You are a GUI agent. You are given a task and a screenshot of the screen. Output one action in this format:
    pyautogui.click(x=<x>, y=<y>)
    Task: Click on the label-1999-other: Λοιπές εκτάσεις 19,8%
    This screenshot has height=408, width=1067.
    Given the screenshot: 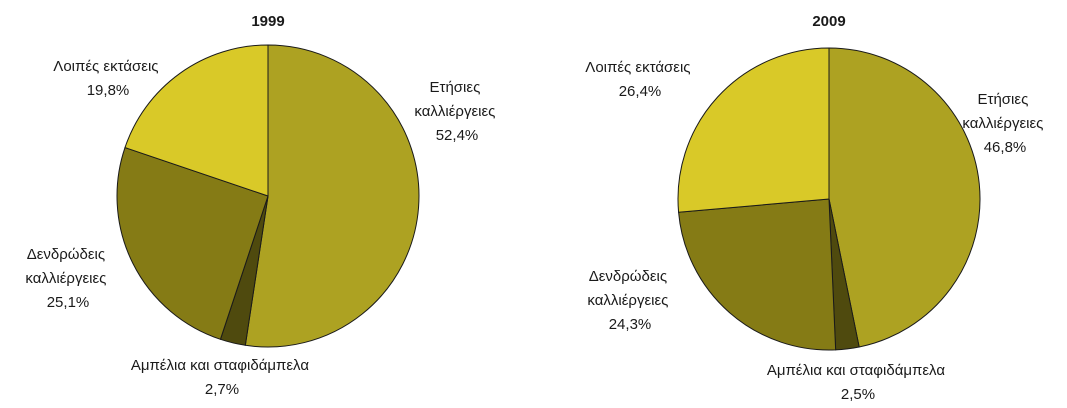 What is the action you would take?
    pyautogui.click(x=107, y=78)
    